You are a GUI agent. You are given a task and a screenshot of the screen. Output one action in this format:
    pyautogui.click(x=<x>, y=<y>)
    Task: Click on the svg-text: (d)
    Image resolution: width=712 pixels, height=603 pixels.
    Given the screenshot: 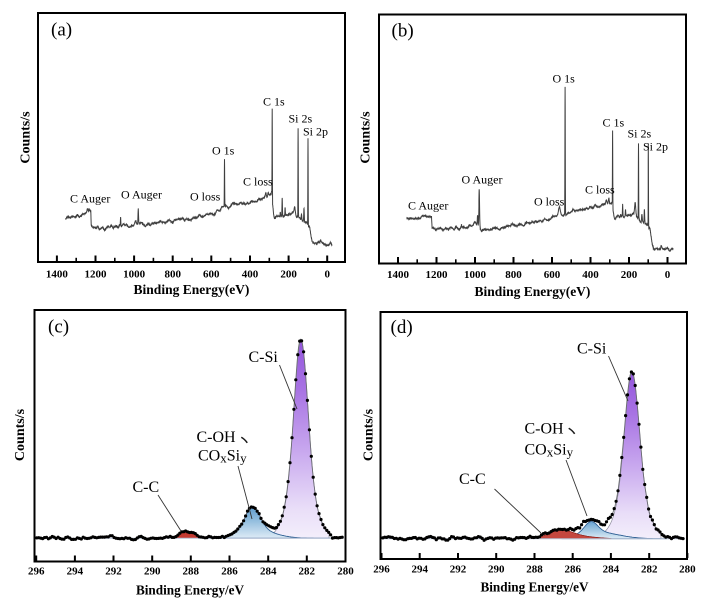 What is the action you would take?
    pyautogui.click(x=402, y=327)
    